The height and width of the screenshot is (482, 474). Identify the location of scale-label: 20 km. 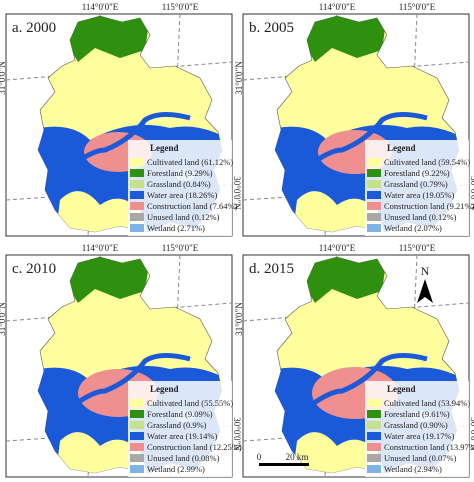
(297, 457).